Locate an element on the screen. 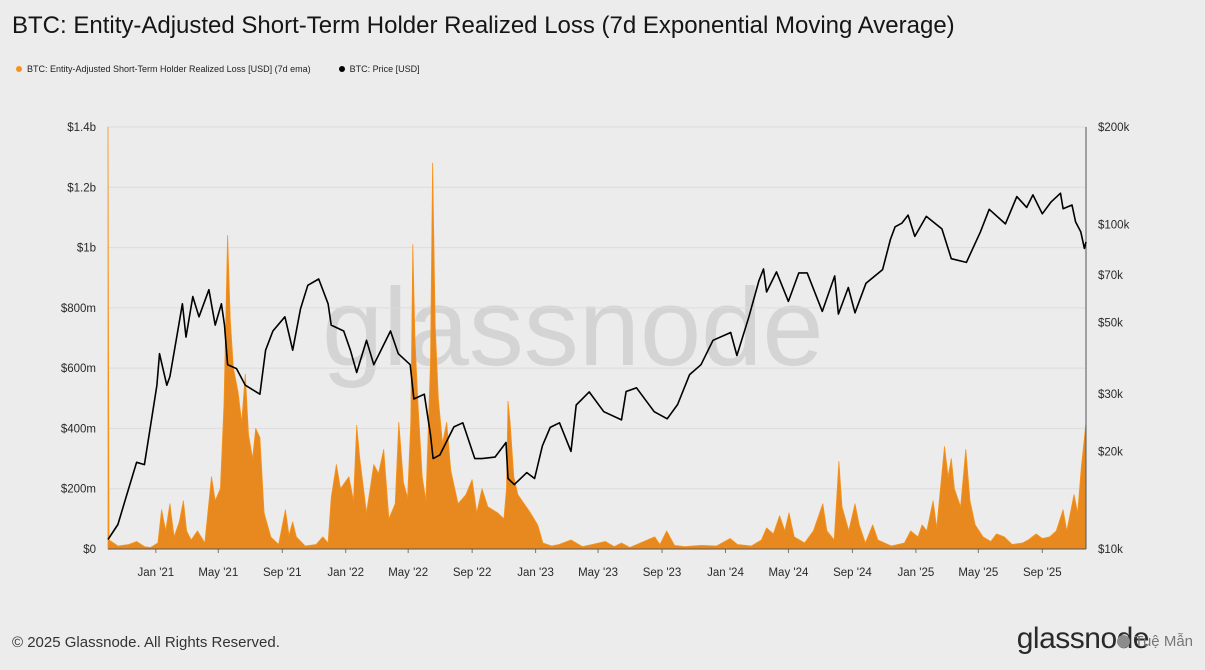 This screenshot has height=670, width=1205. right-axis-tick-label: $100k is located at coordinates (1114, 226).